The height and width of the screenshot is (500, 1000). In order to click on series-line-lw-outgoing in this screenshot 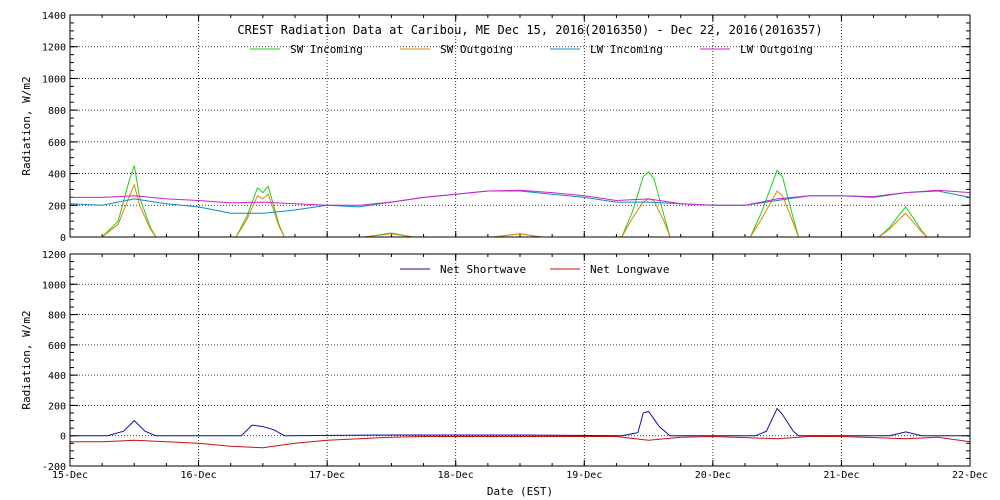, I will do `click(520, 197)`.